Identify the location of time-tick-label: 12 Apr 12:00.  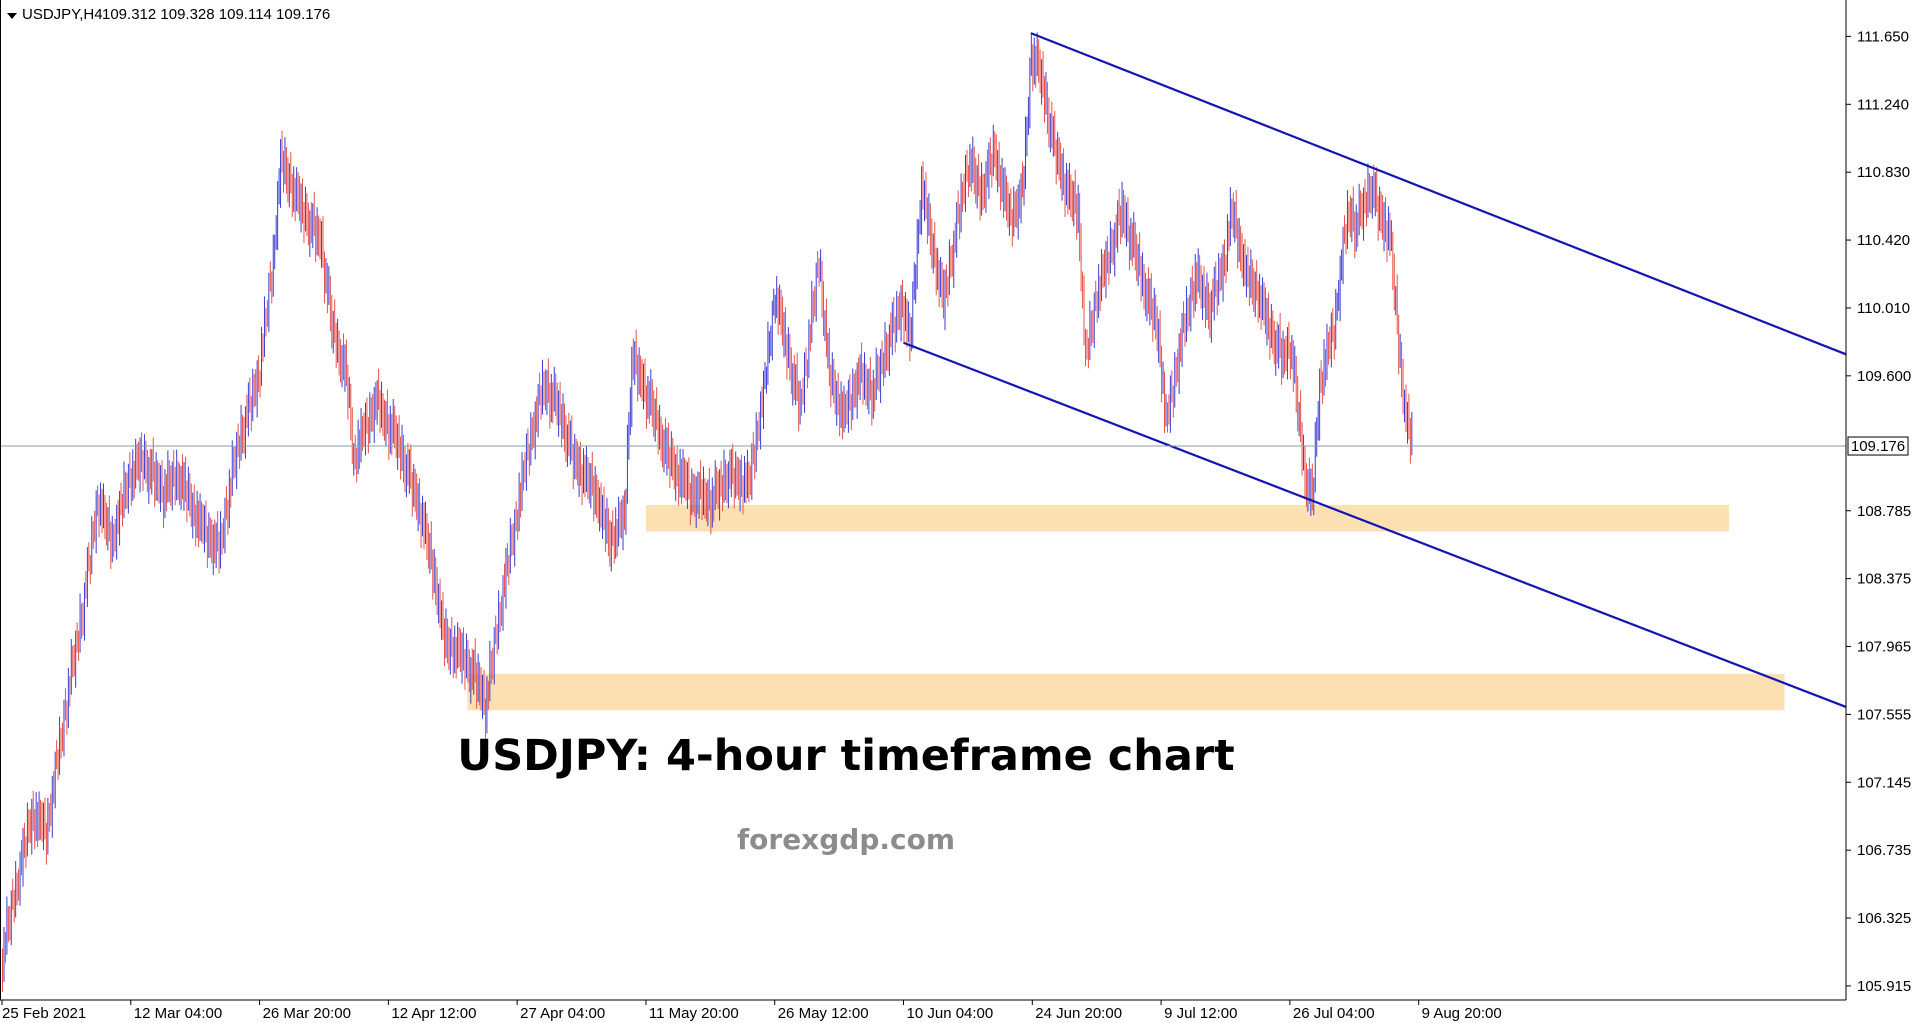
(433, 1013).